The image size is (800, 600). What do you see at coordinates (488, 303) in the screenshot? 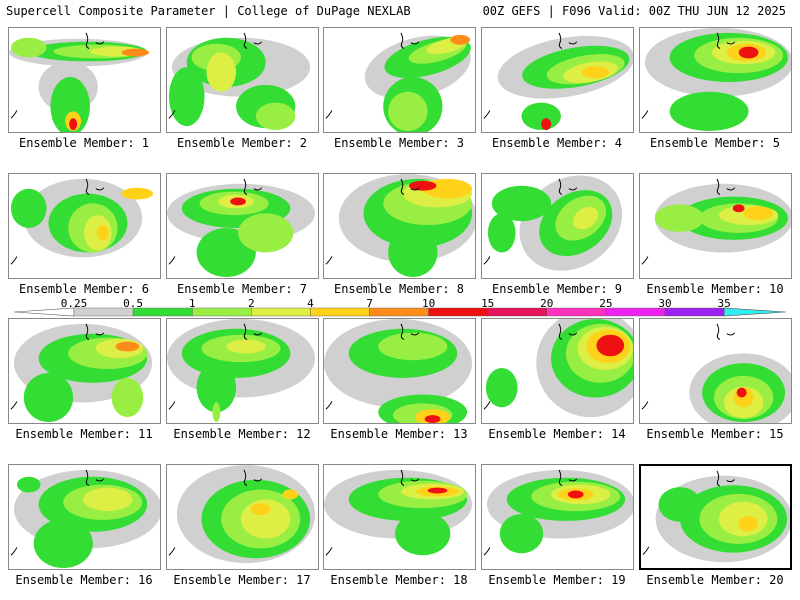
I see `legend-tick-label: 15` at bounding box center [488, 303].